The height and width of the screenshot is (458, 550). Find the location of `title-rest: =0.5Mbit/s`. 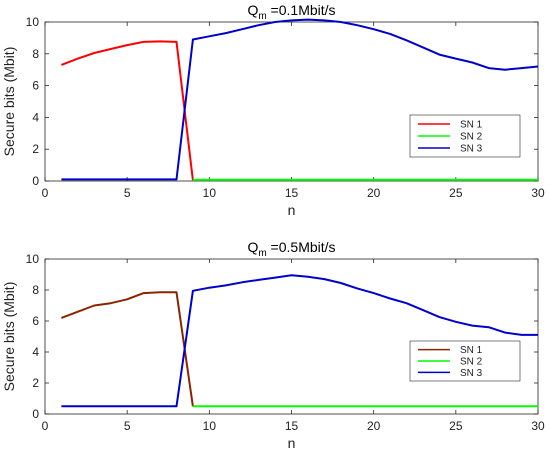

title-rest: =0.5Mbit/s is located at coordinates (301, 247).